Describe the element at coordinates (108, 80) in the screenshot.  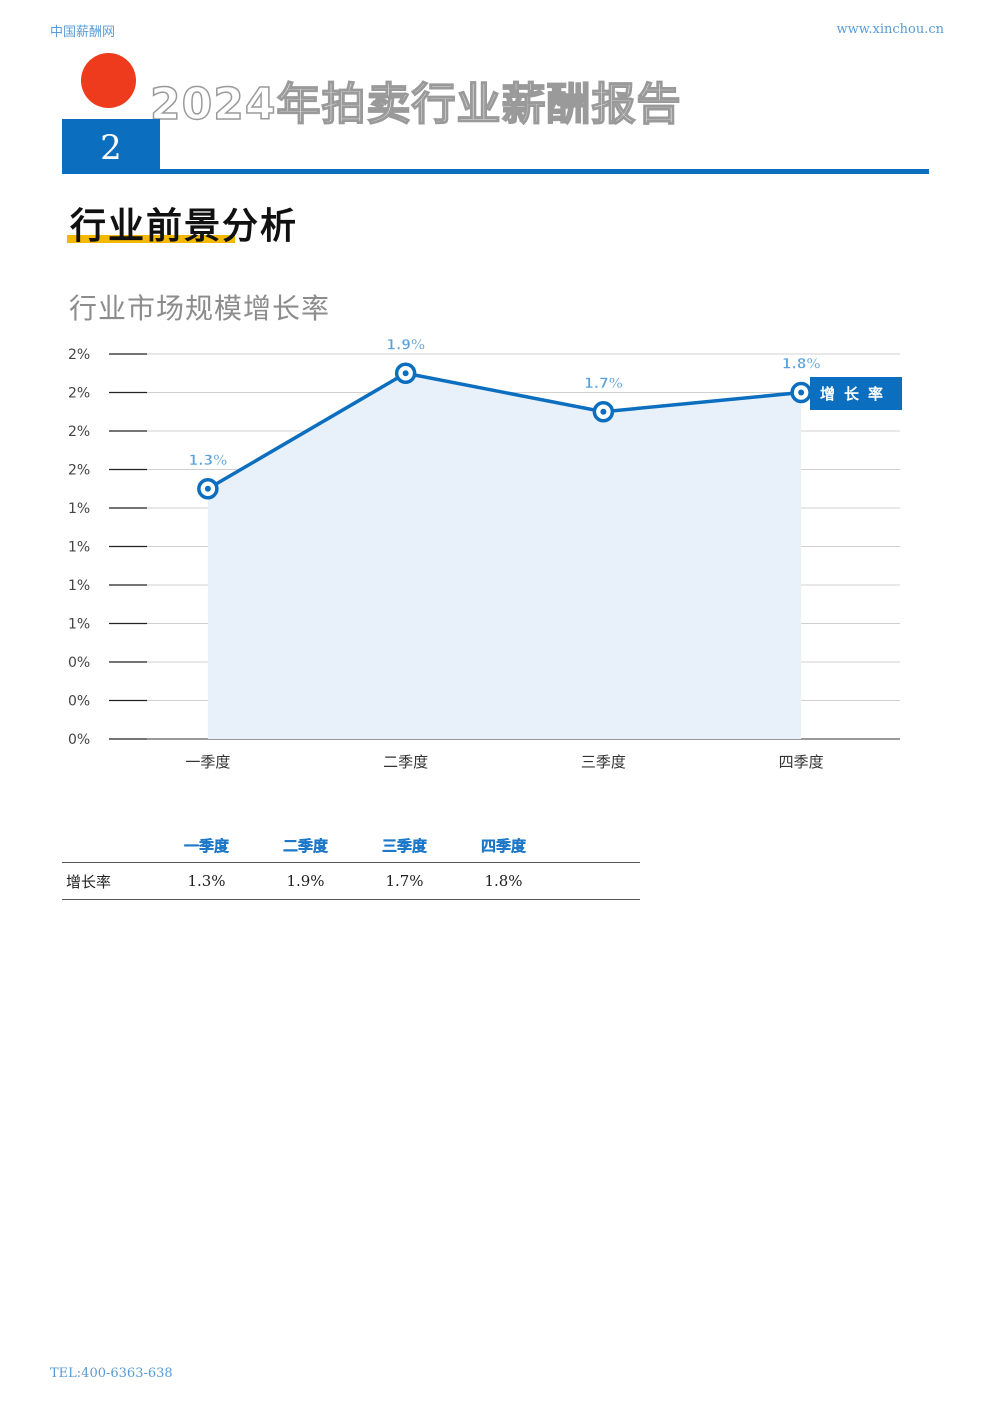
I see `red-circle-decoration` at that location.